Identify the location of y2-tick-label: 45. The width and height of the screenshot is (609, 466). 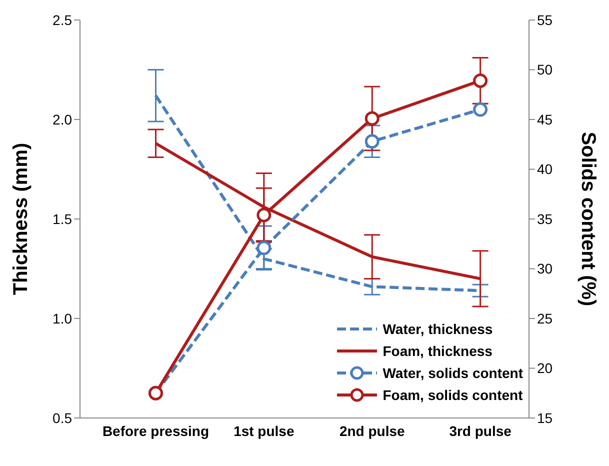
(545, 119).